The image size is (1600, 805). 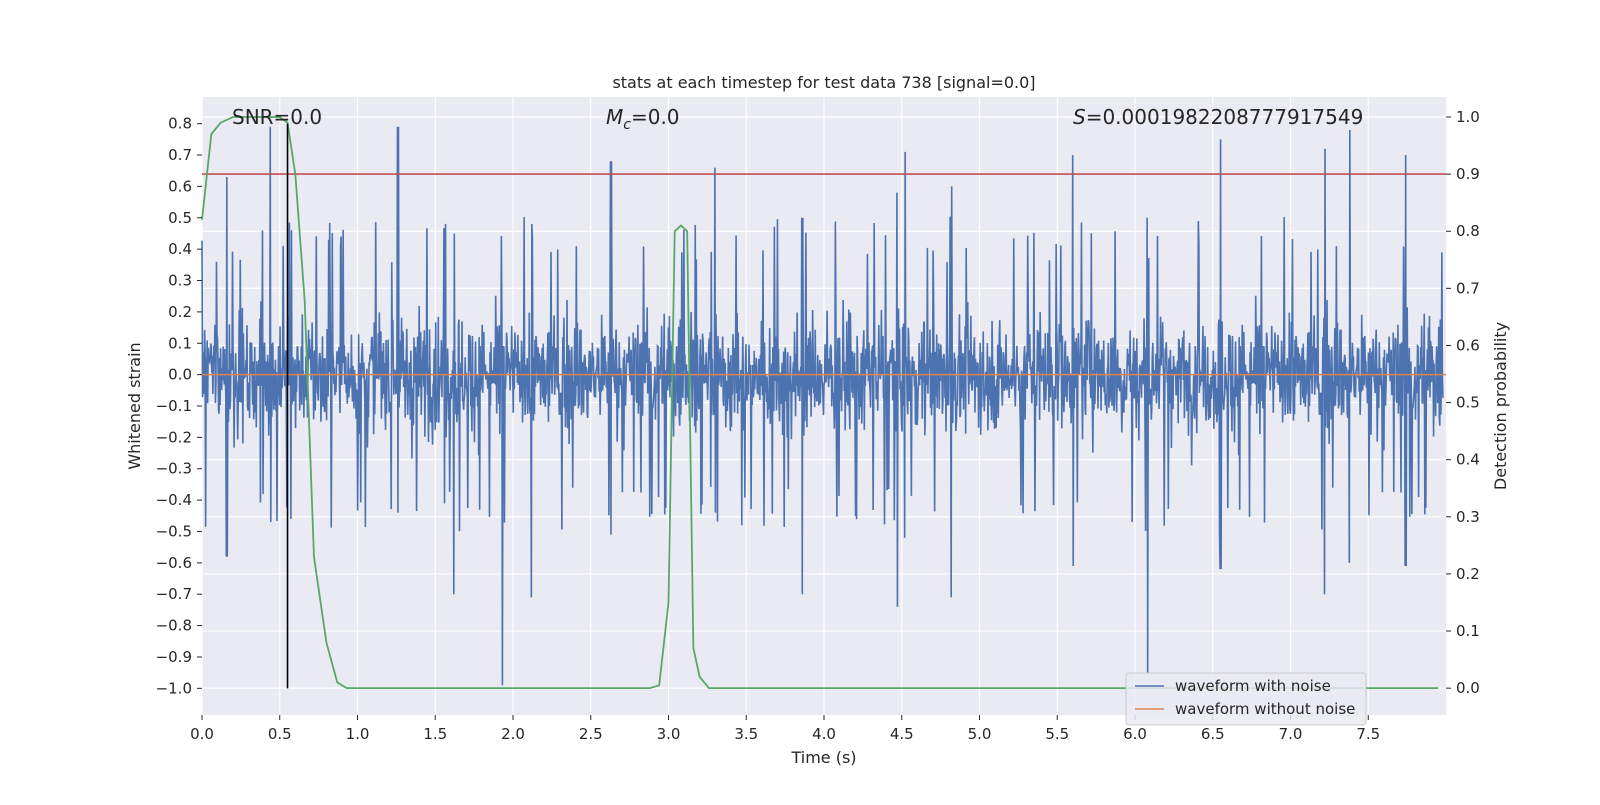 I want to click on chirp-mass-value: =0.0, so click(x=655, y=117).